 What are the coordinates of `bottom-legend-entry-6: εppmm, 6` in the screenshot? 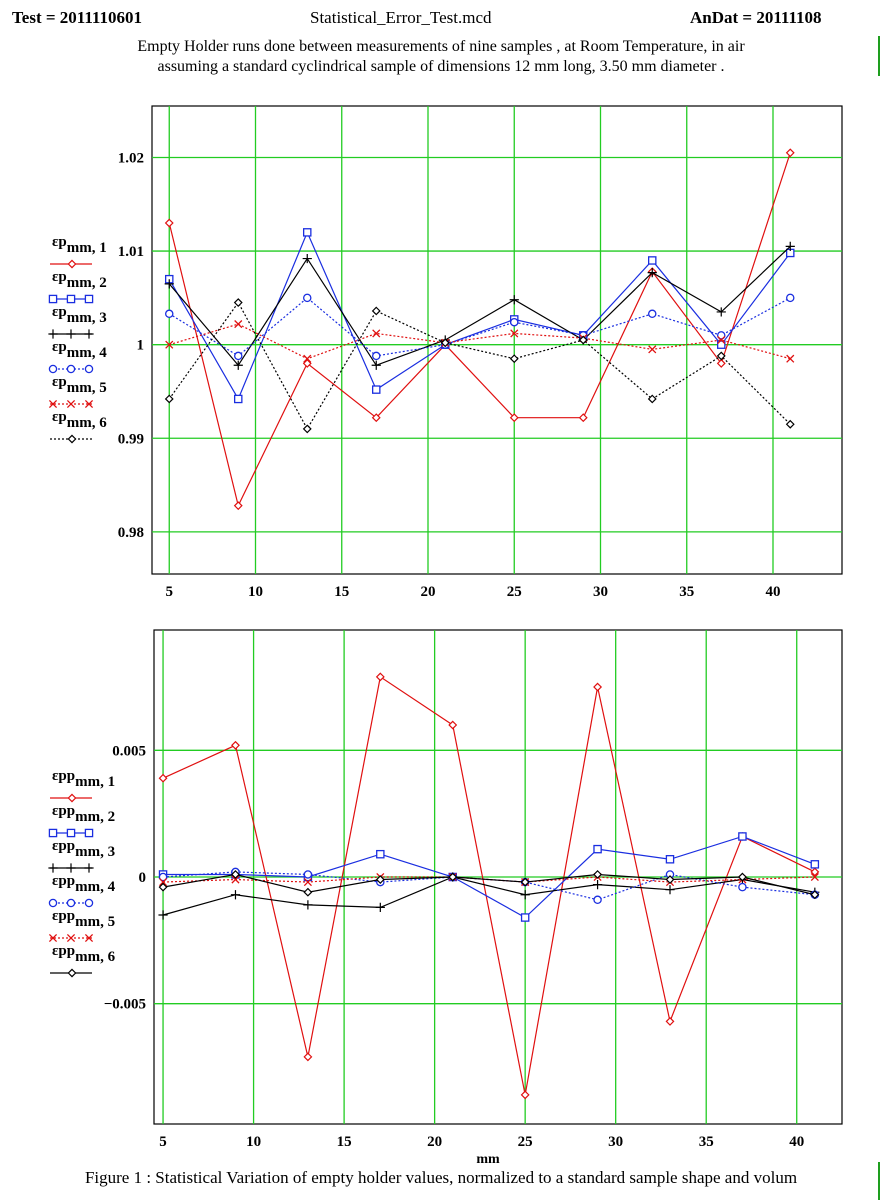 It's located at (83, 960).